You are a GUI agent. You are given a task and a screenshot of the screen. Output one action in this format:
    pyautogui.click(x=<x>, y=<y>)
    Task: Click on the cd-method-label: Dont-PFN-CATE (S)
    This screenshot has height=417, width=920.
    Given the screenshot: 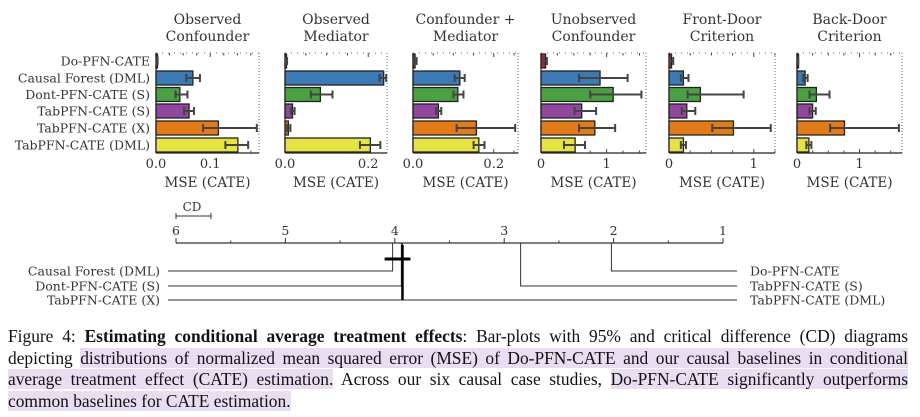 What is the action you would take?
    pyautogui.click(x=97, y=286)
    